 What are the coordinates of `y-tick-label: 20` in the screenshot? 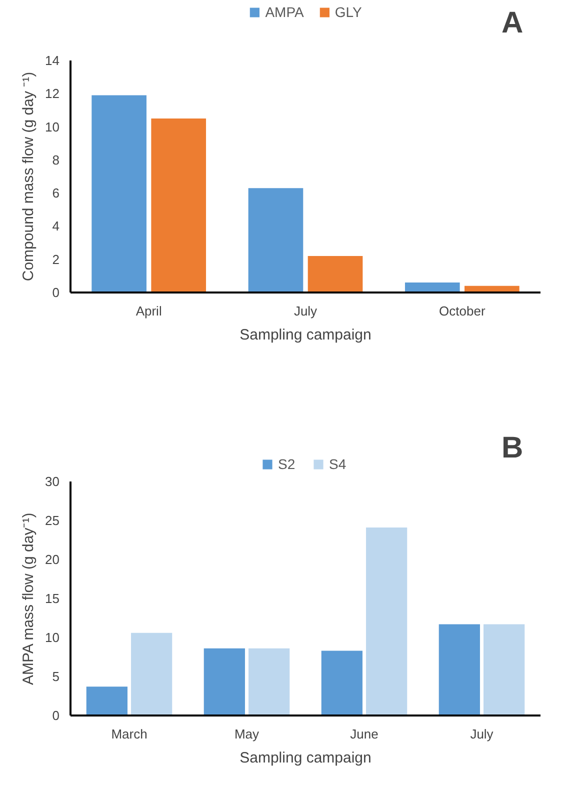 It's located at (52, 559).